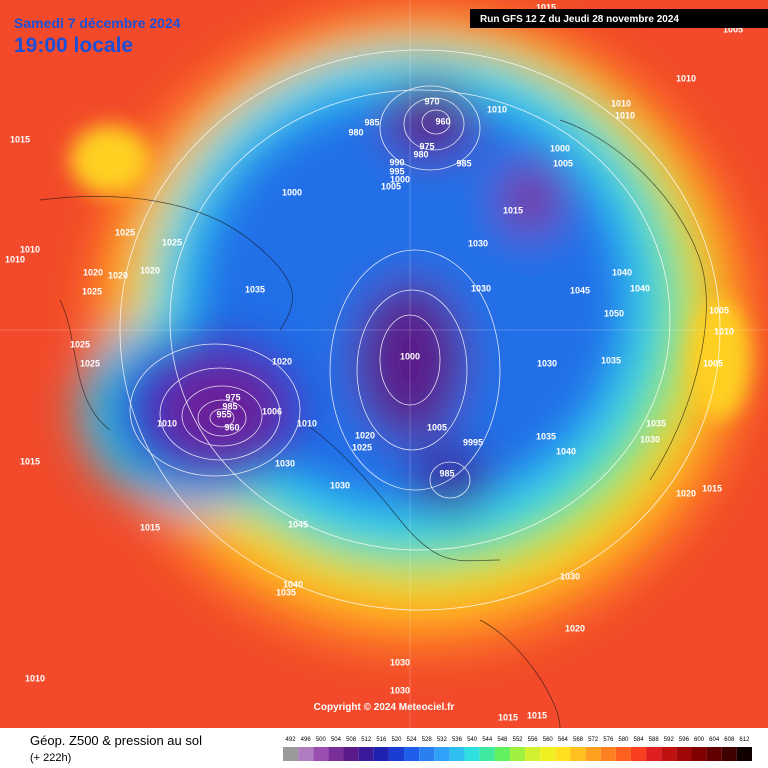  I want to click on product-title: Géop. Z500 & pression au sol, so click(116, 740).